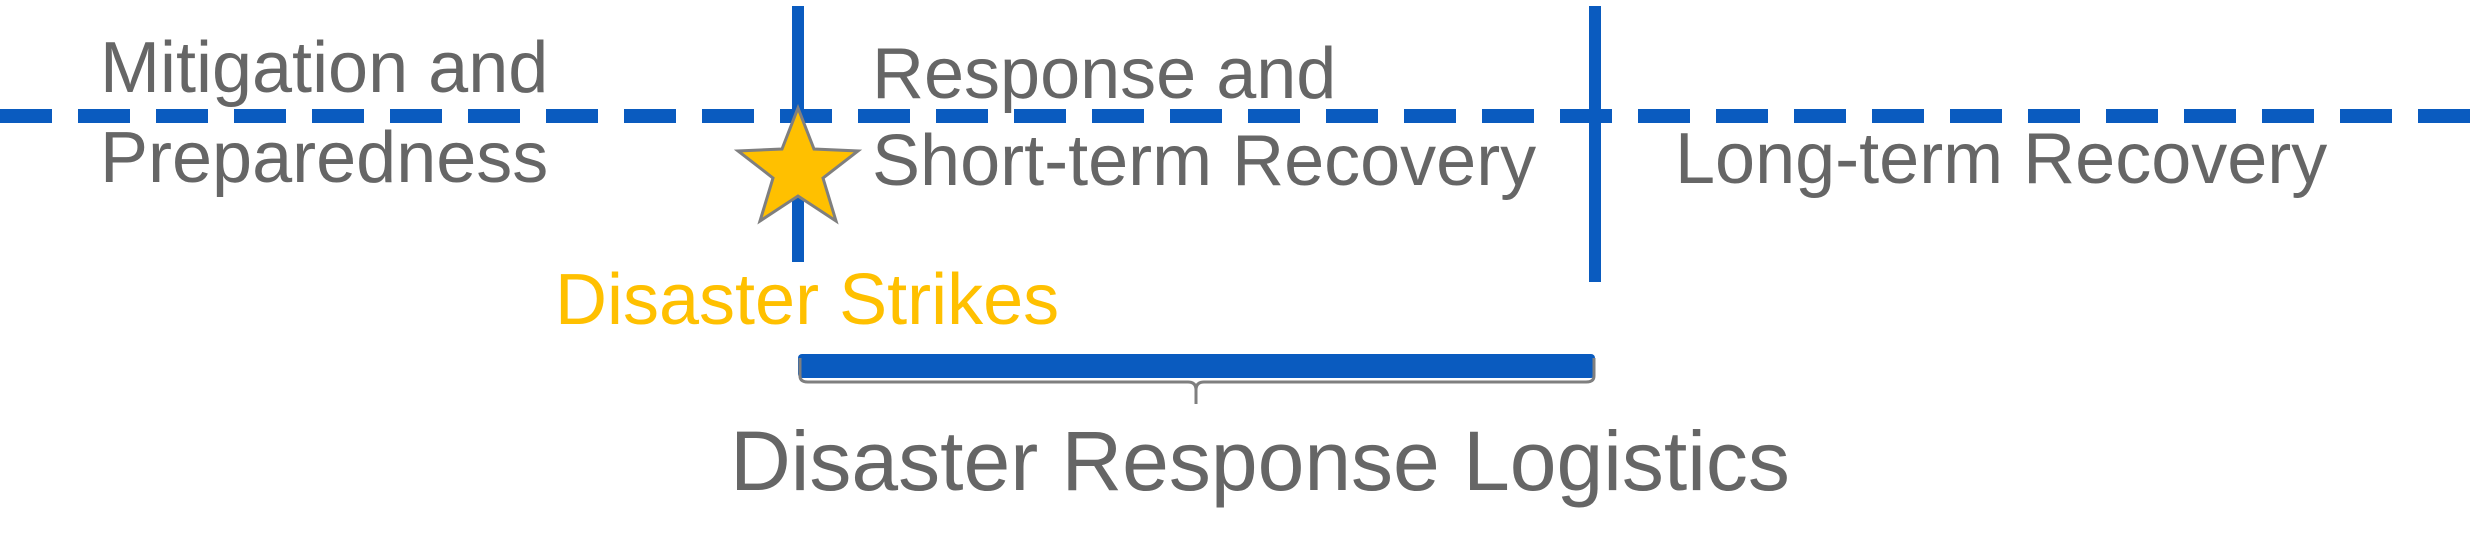 The height and width of the screenshot is (557, 2482). Describe the element at coordinates (324, 158) in the screenshot. I see `mitigation-label-line2: Preparedness` at that location.